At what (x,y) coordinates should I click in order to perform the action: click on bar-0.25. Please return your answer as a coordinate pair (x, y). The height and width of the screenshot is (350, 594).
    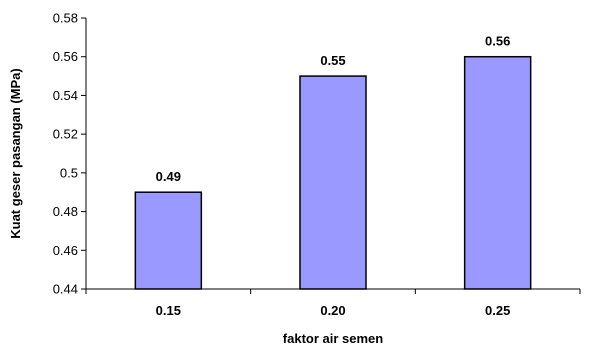
    Looking at the image, I should click on (497, 172).